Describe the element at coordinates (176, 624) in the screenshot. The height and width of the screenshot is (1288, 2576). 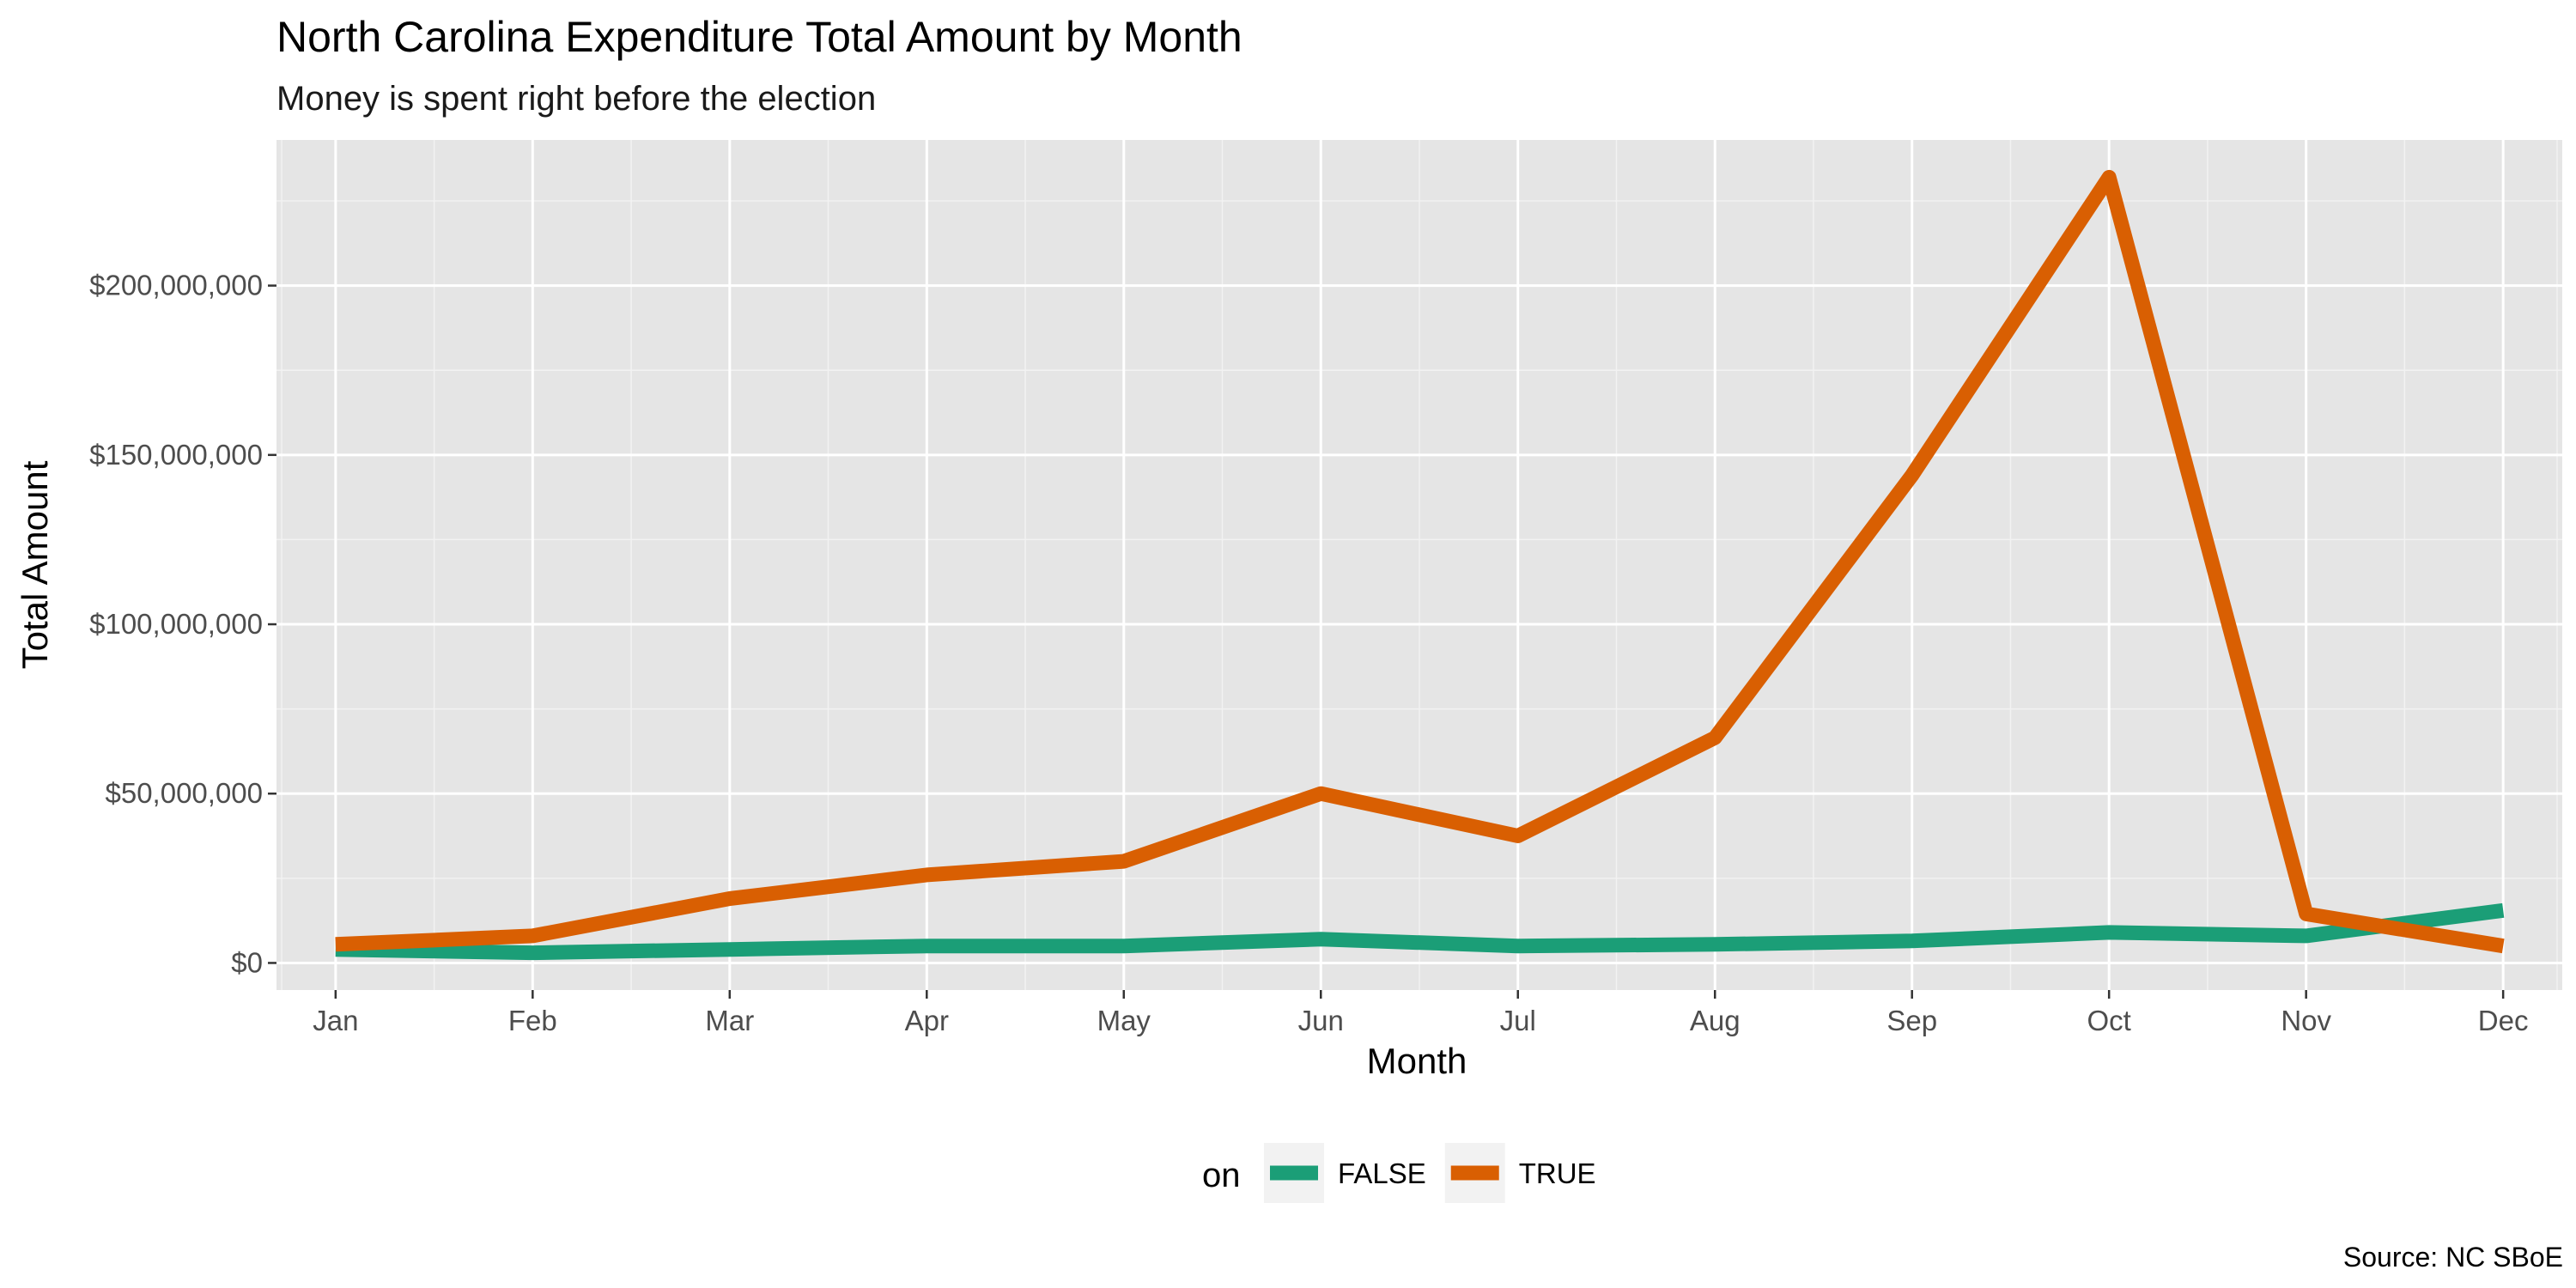
I see `y-tick-label: $100,000,000` at that location.